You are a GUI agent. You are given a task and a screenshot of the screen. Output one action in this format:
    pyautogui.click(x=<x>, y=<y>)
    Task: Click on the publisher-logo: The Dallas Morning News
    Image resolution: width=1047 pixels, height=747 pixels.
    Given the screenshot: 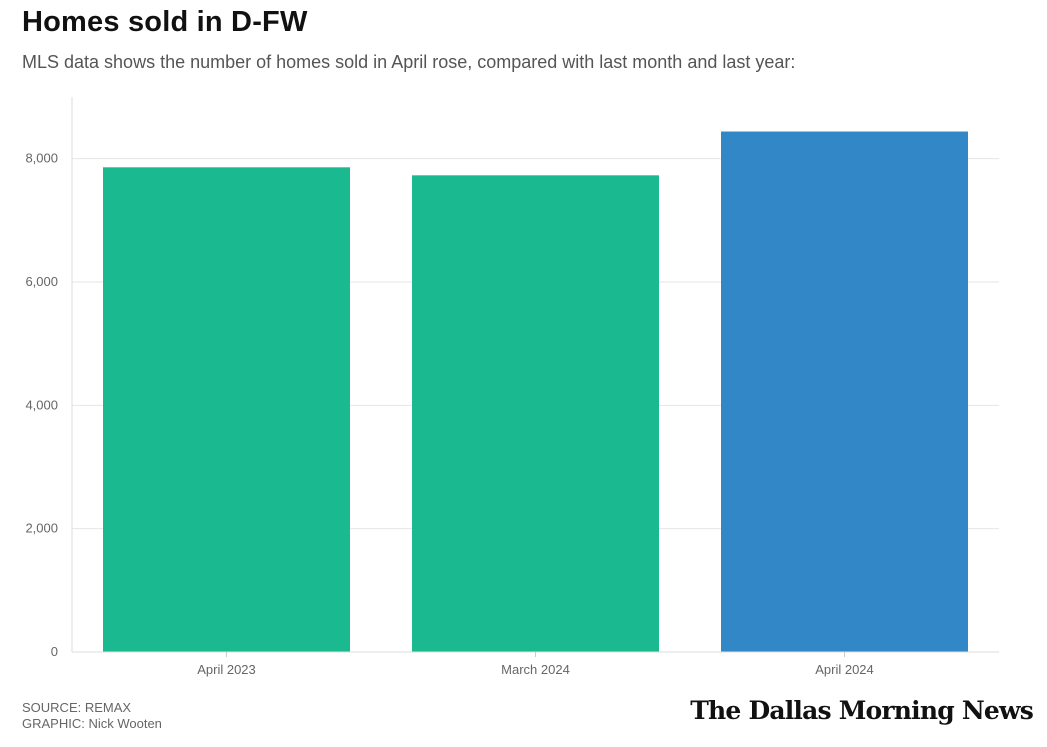 What is the action you would take?
    pyautogui.click(x=862, y=710)
    